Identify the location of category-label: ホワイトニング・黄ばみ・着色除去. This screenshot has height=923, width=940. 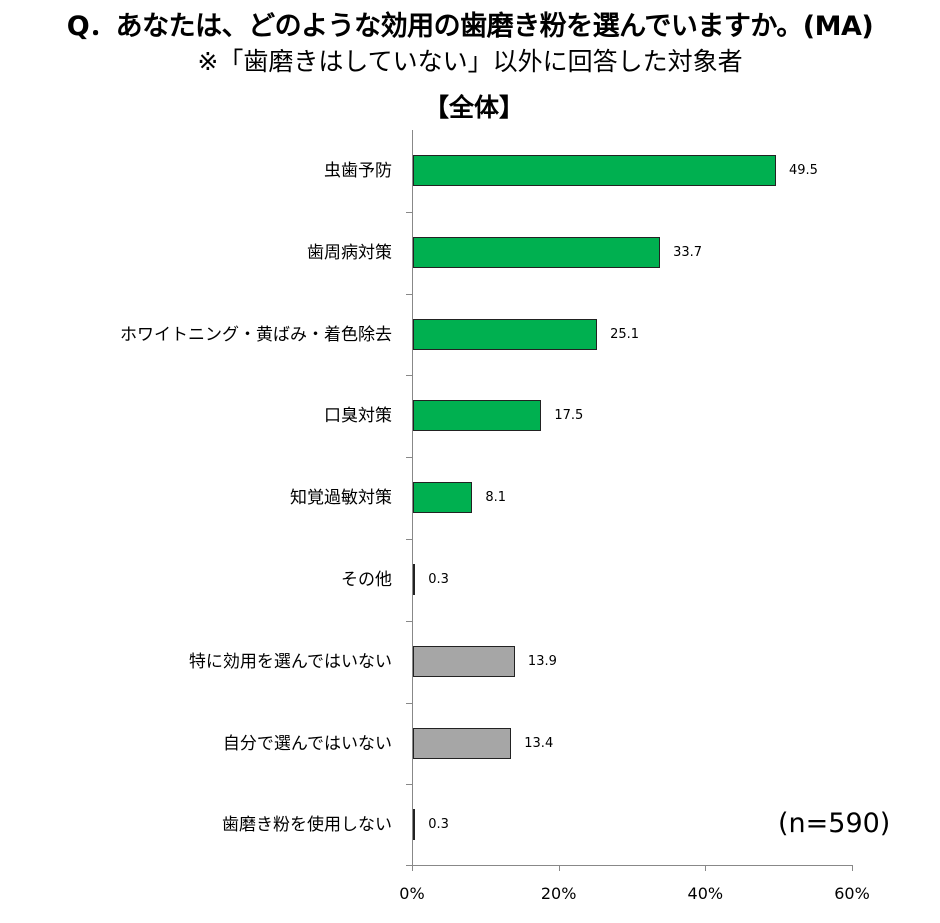
(256, 334).